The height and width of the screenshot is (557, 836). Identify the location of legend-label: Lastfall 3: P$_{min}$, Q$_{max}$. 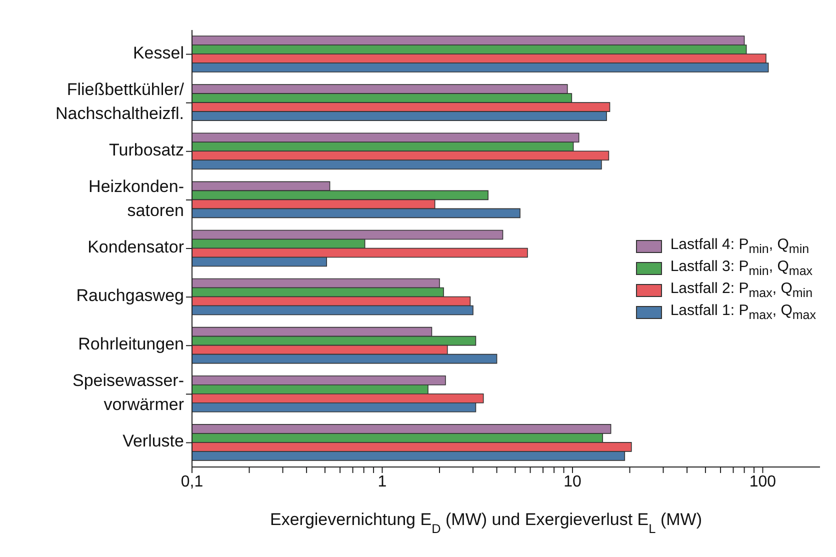
(741, 268).